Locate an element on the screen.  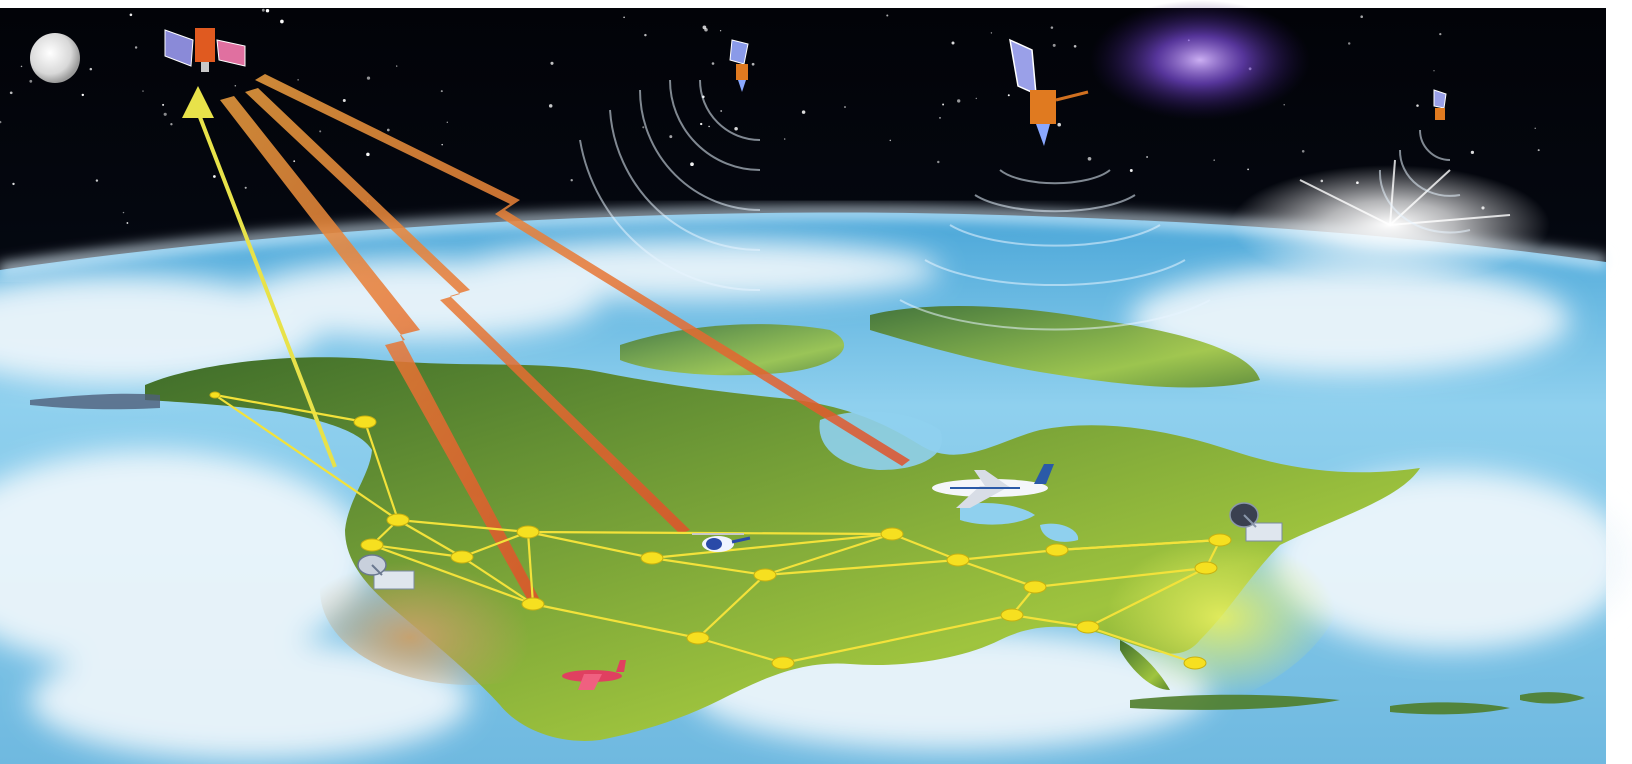
nebula is located at coordinates (1200, 60).